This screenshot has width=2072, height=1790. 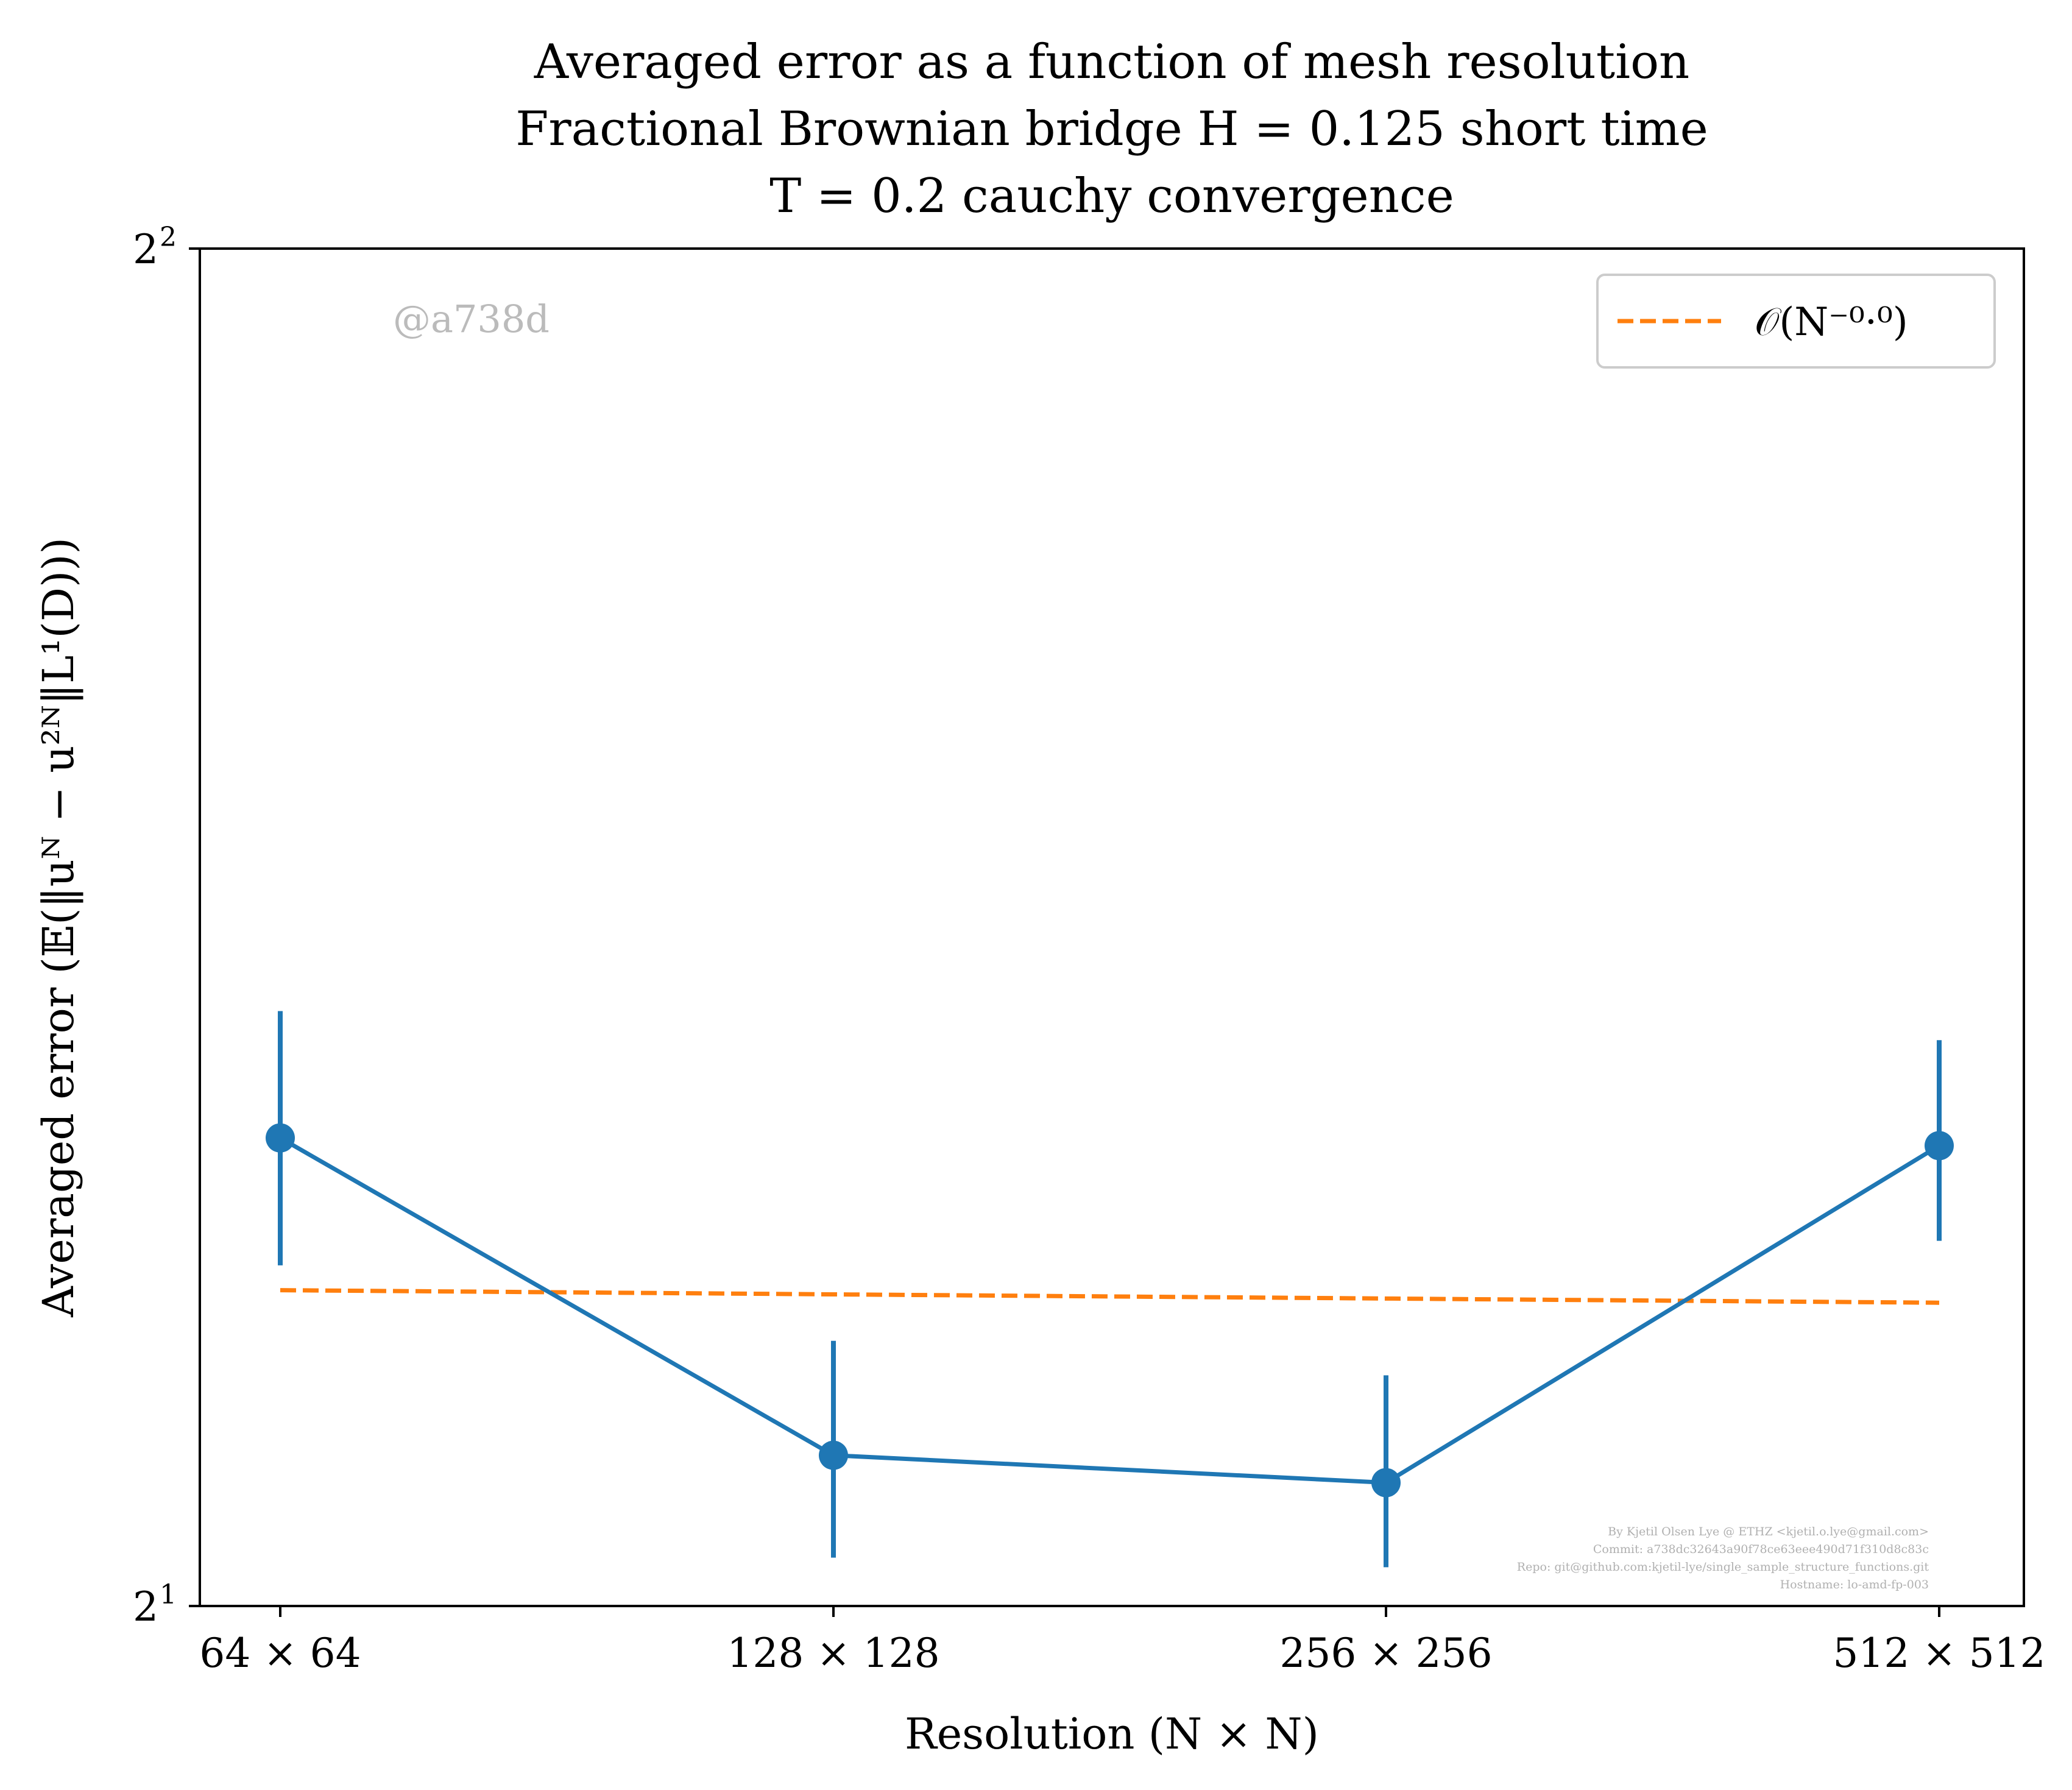 What do you see at coordinates (58, 927) in the screenshot?
I see `y-axis-label: Averaged error (𝔼(‖uᴺ − u²ᴺ‖L¹(D)))` at bounding box center [58, 927].